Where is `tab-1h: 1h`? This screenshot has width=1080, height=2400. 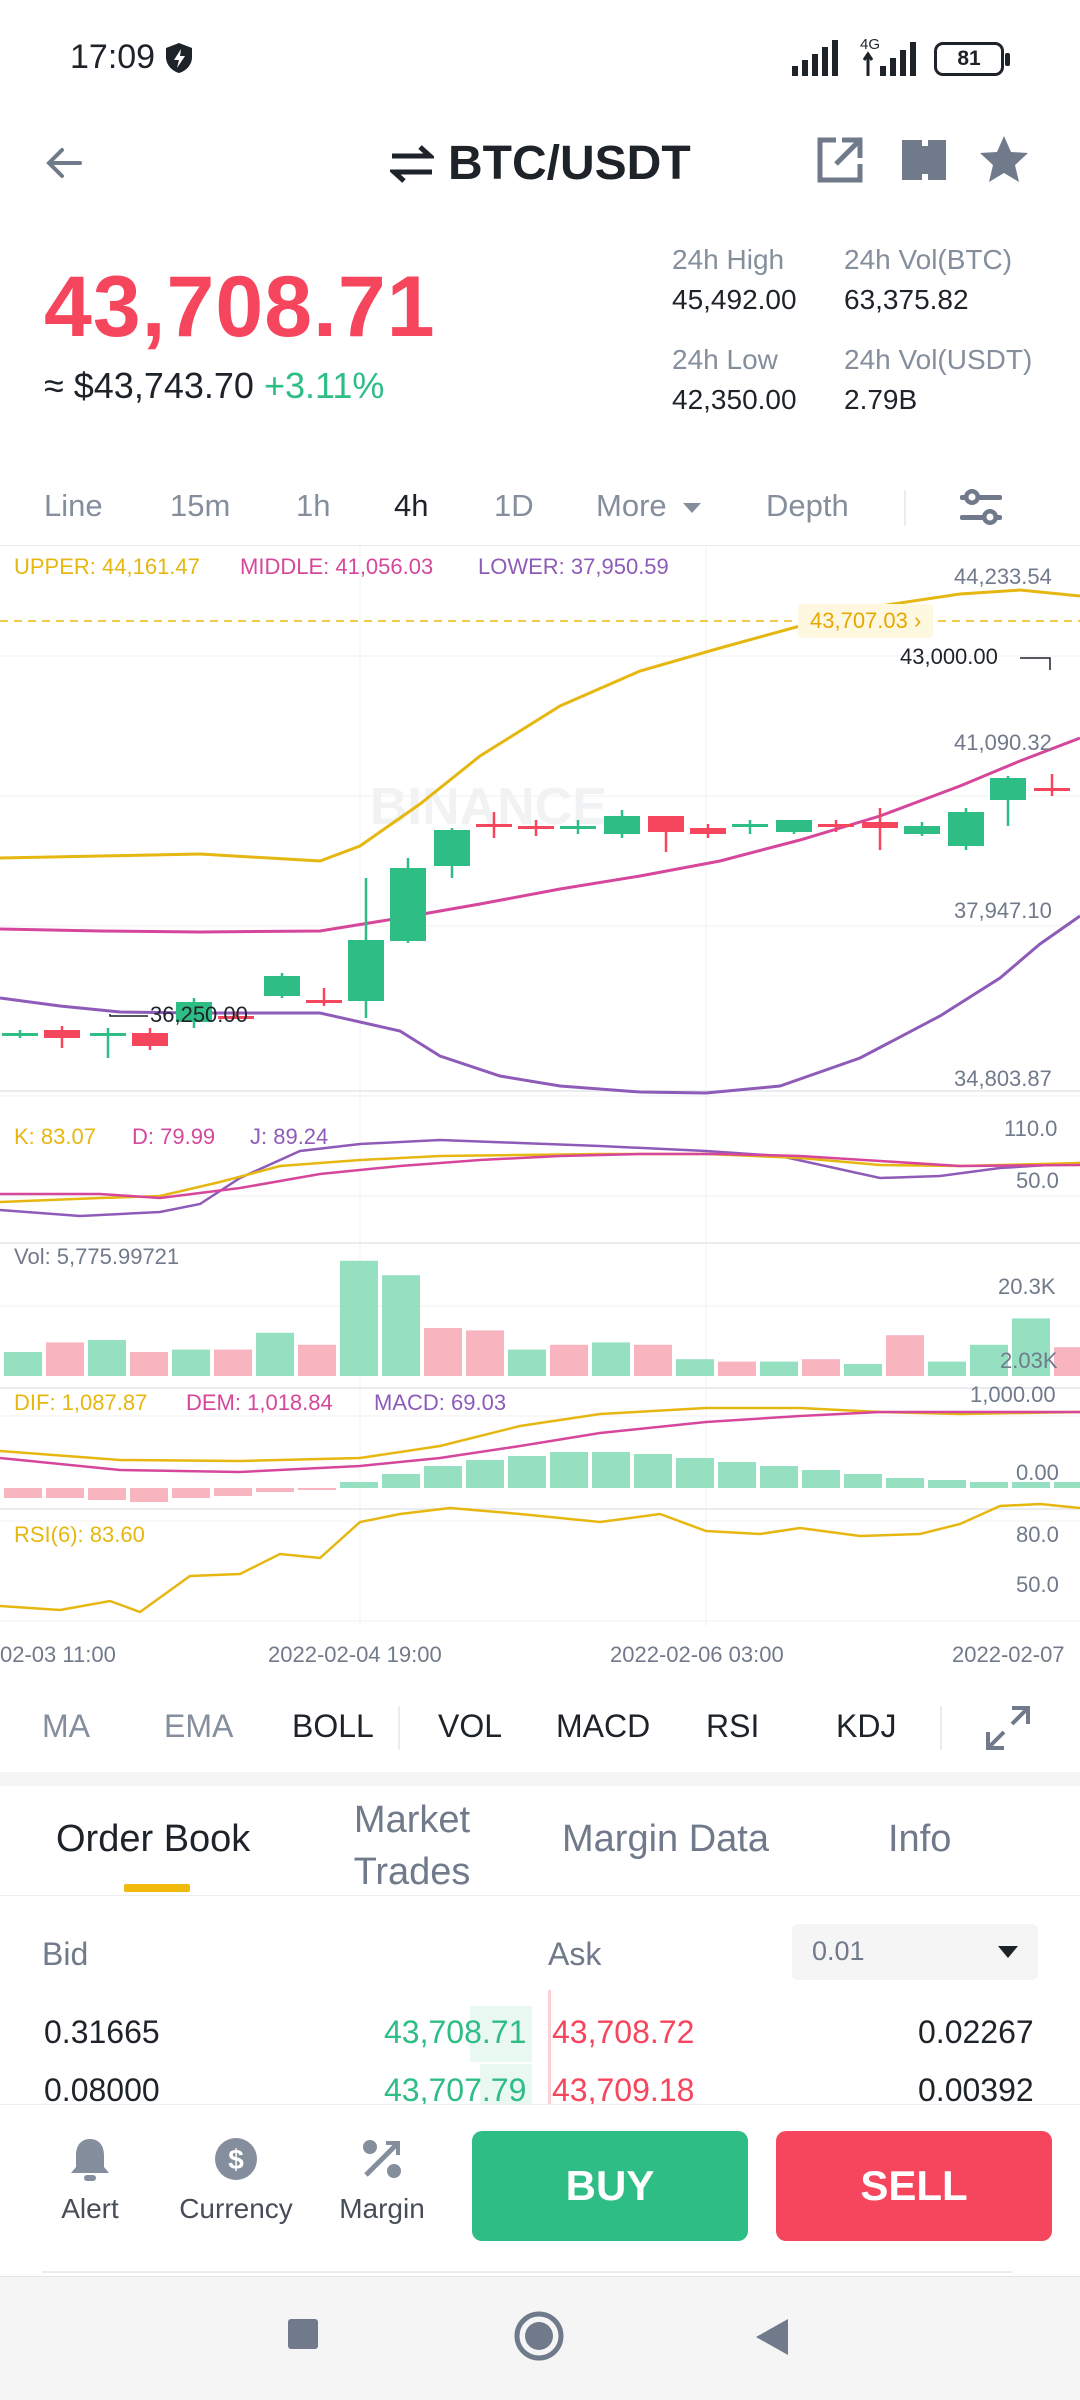 tab-1h: 1h is located at coordinates (313, 505).